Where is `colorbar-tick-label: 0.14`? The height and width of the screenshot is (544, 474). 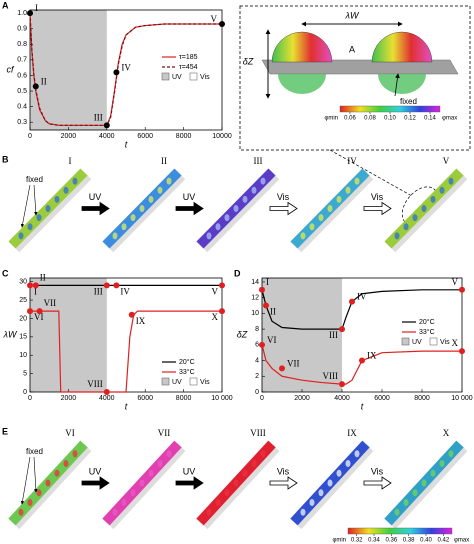
colorbar-tick-label: 0.14 is located at coordinates (430, 119).